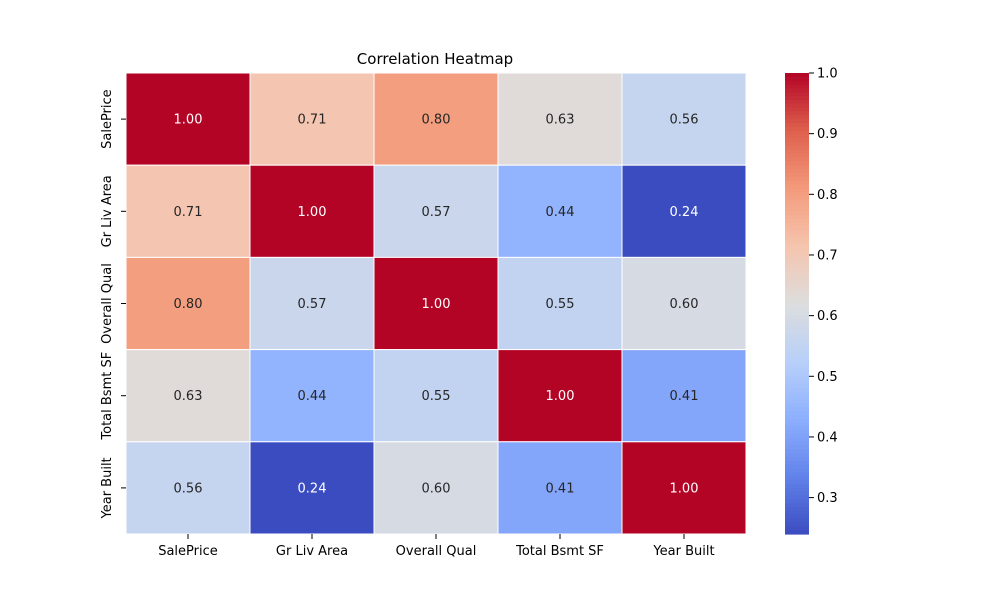  I want to click on colorbar-tick-label: 0.4, so click(827, 437).